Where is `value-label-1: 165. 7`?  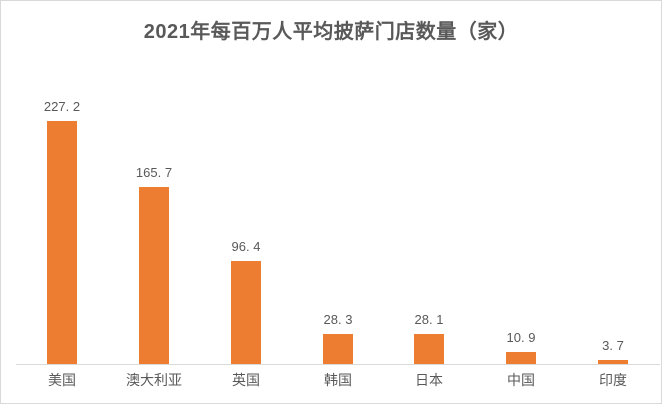 value-label-1: 165. 7 is located at coordinates (154, 172).